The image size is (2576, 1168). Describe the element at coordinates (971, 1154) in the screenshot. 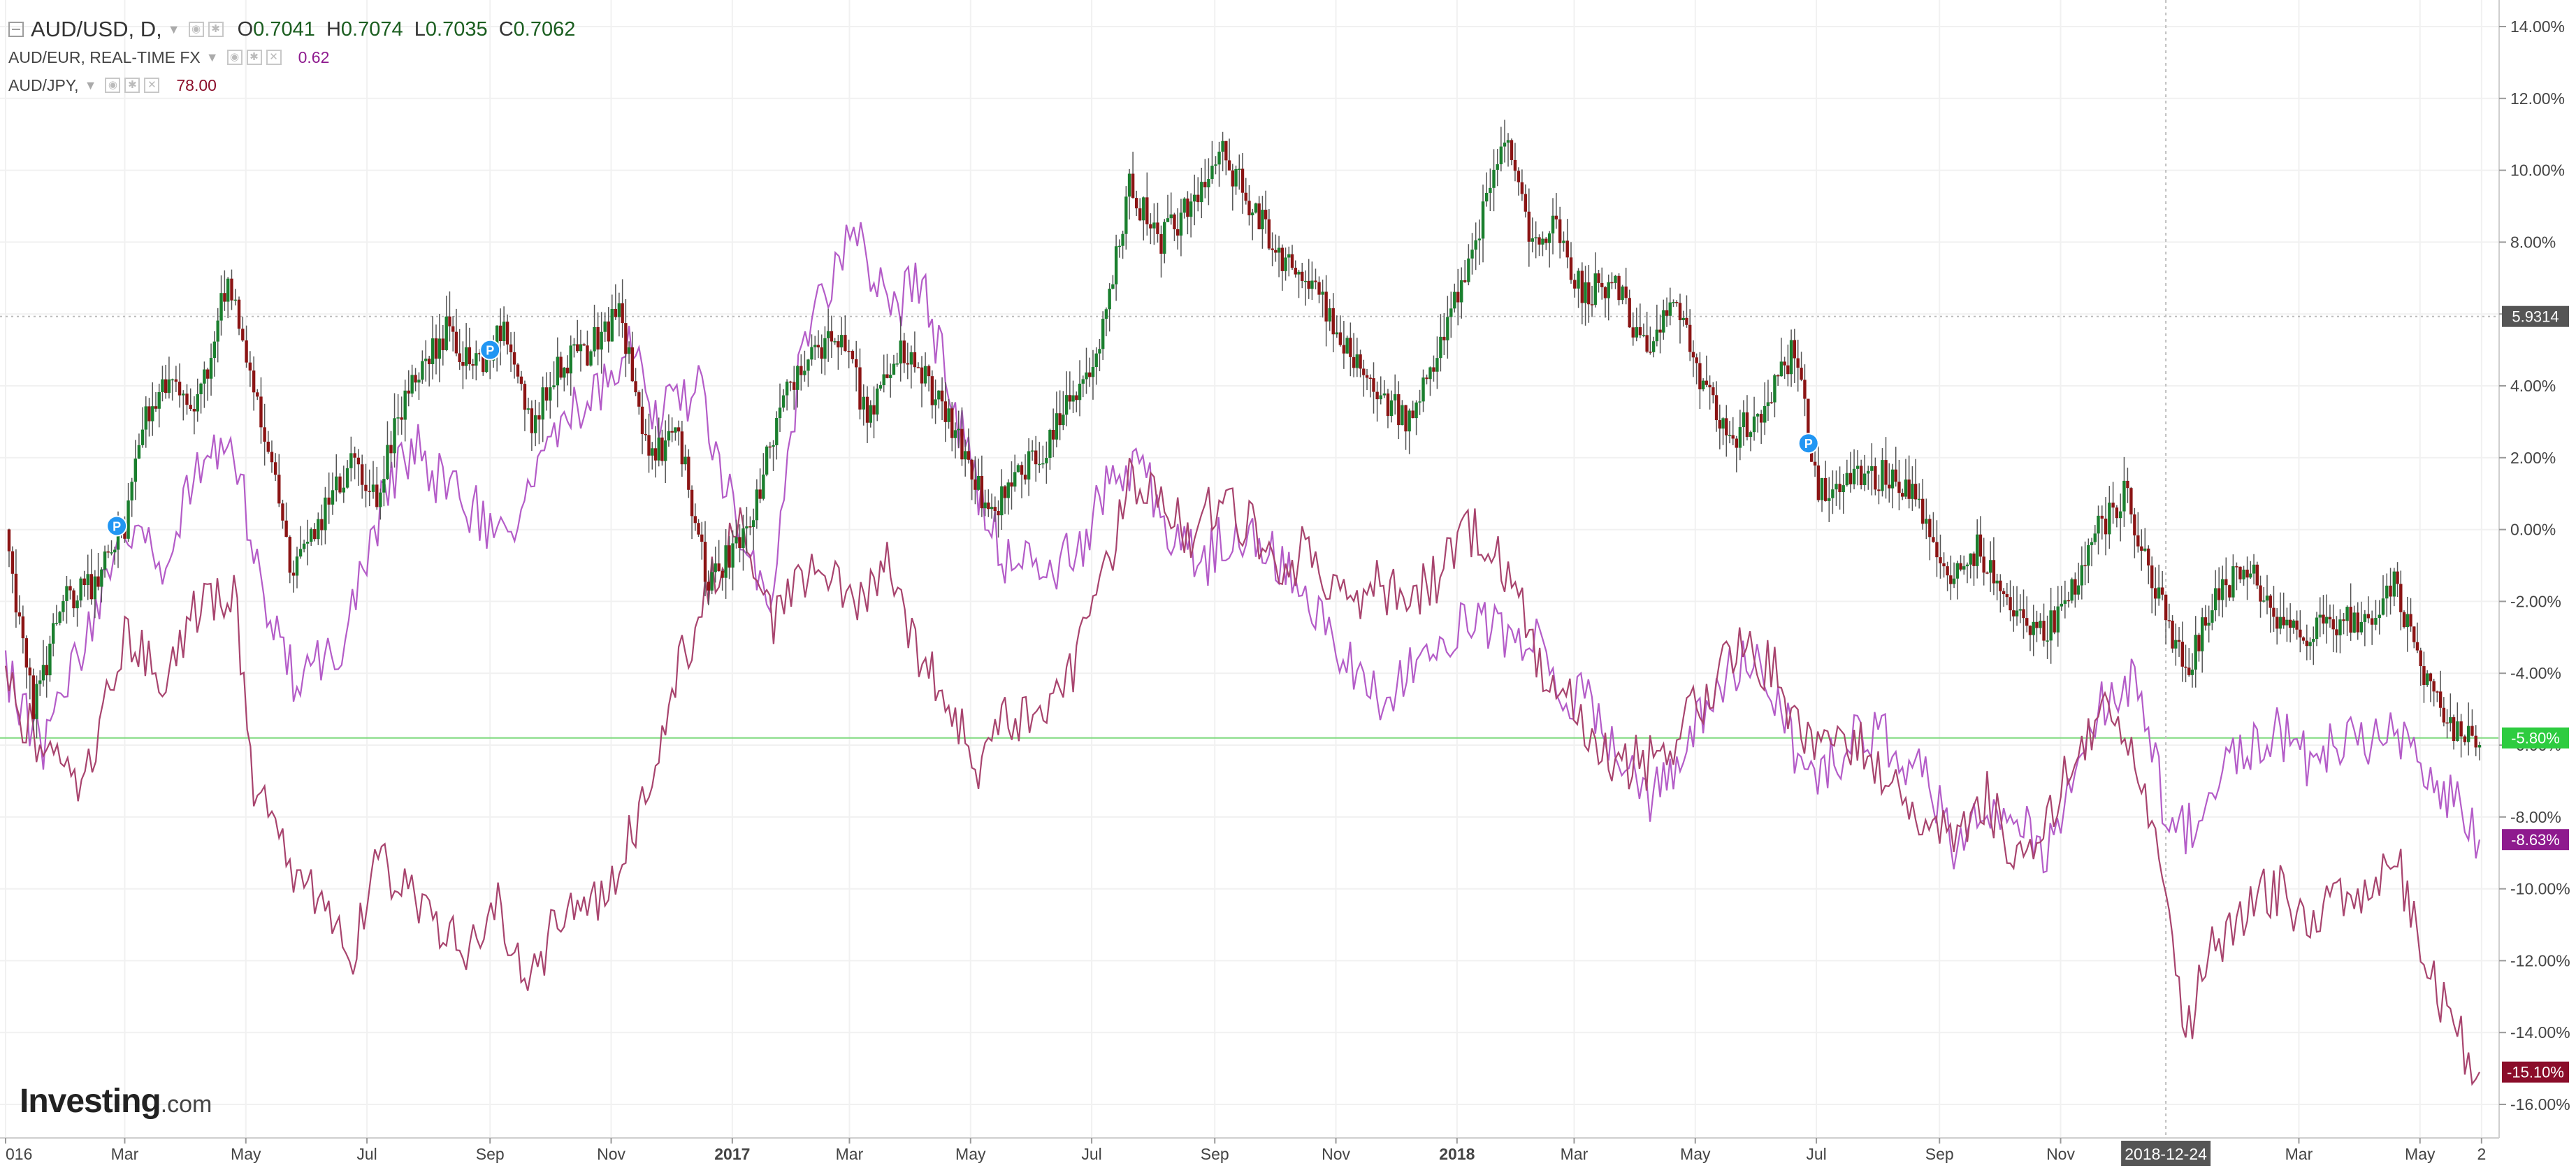

I see `time-tick-label: May` at that location.